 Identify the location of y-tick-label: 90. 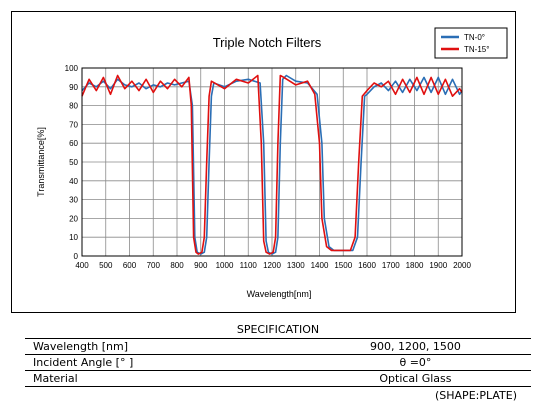
(73, 87).